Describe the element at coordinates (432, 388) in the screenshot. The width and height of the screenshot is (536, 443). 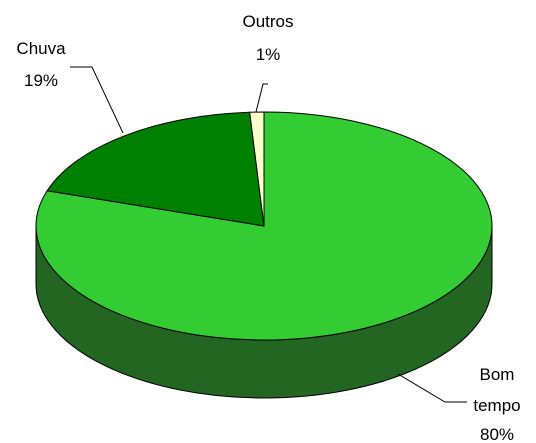
I see `leader-bom-tempo` at that location.